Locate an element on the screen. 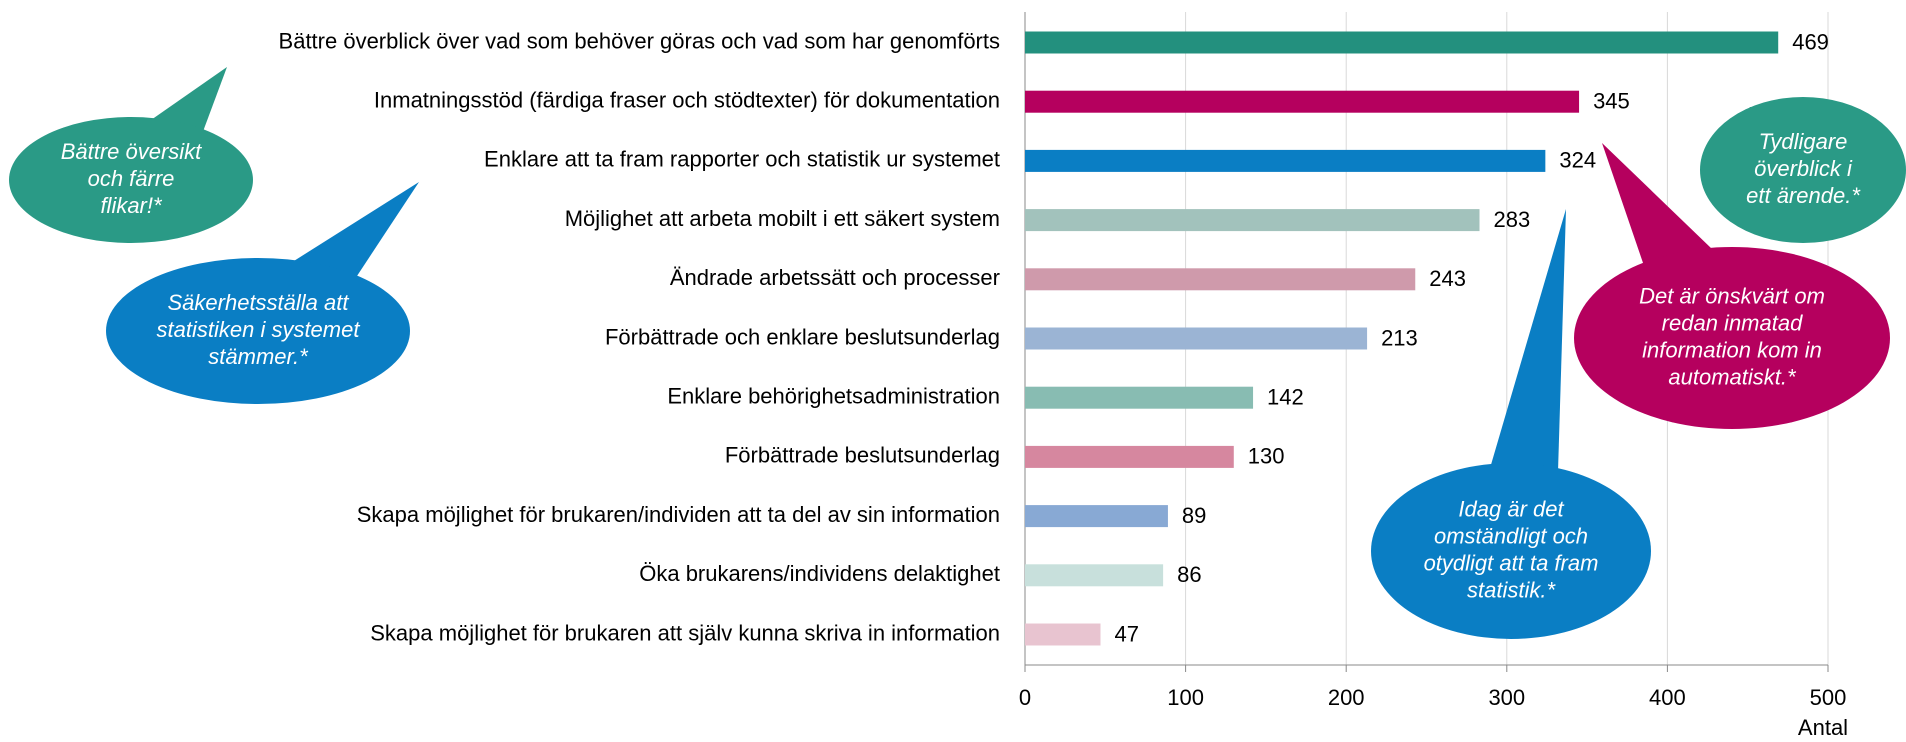 The height and width of the screenshot is (742, 1906). bubble-text: statistiken i systemet is located at coordinates (259, 329).